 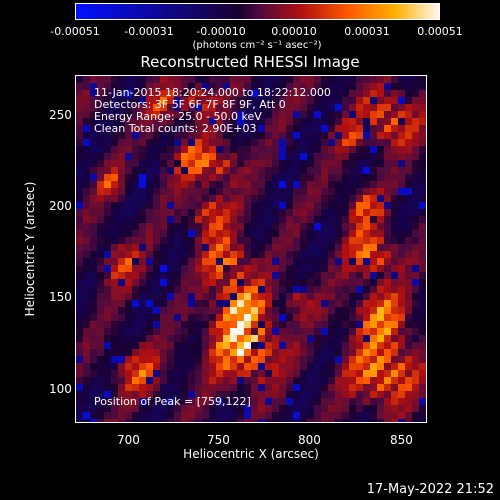 I want to click on y-tick-label: 200, so click(x=60, y=206).